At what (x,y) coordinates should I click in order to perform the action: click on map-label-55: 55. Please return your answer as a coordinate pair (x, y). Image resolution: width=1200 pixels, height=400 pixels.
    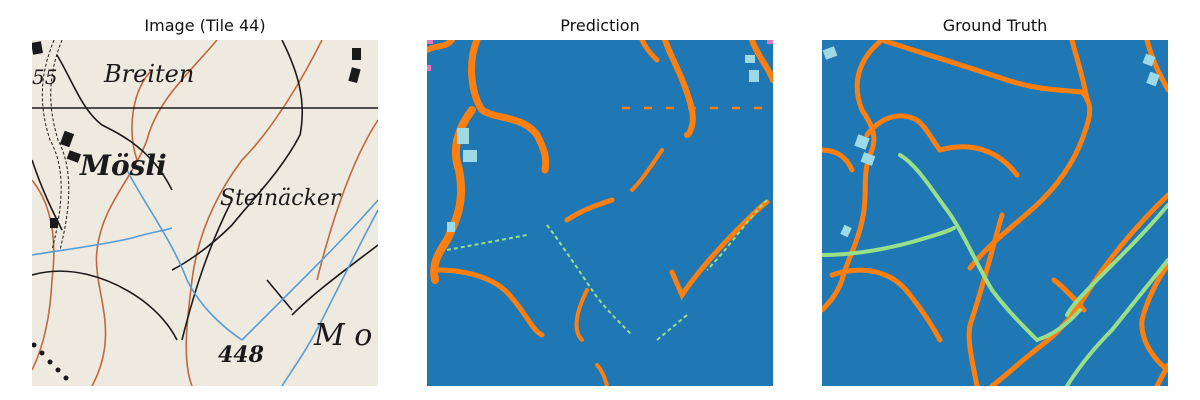
    Looking at the image, I should click on (44, 77).